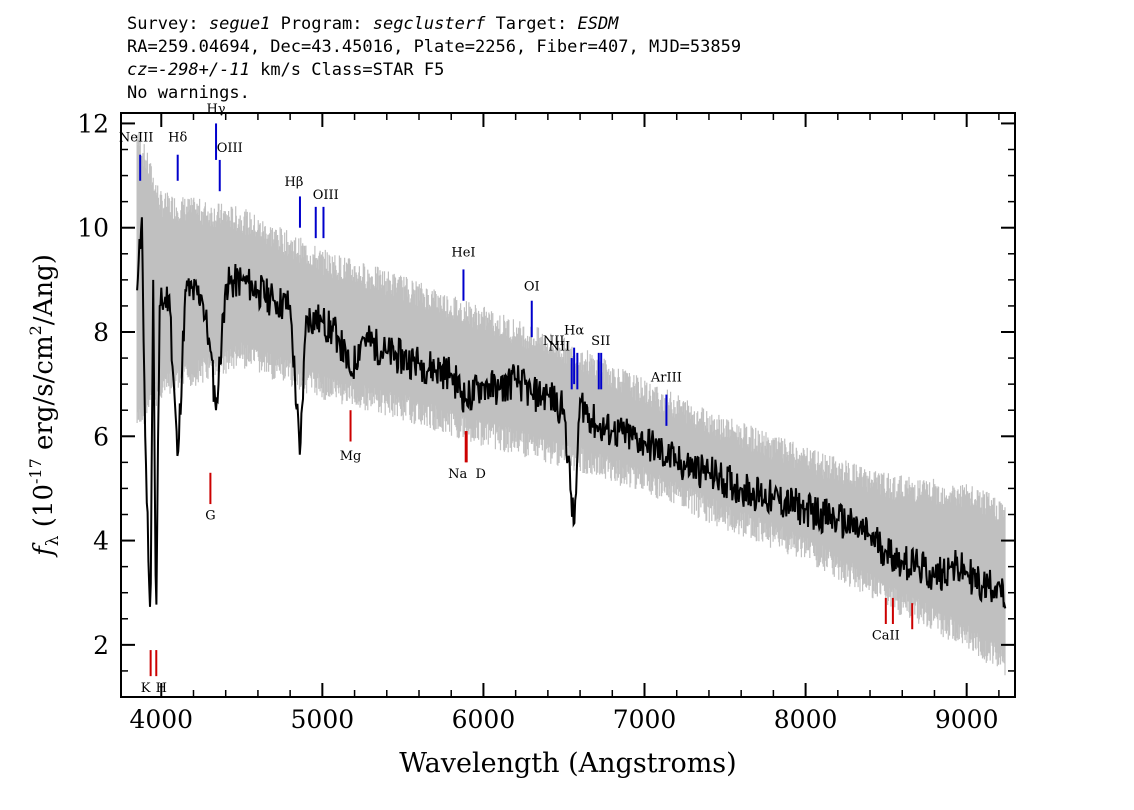 Image resolution: width=1134 pixels, height=810 pixels. I want to click on x-tick-label: 9000, so click(967, 719).